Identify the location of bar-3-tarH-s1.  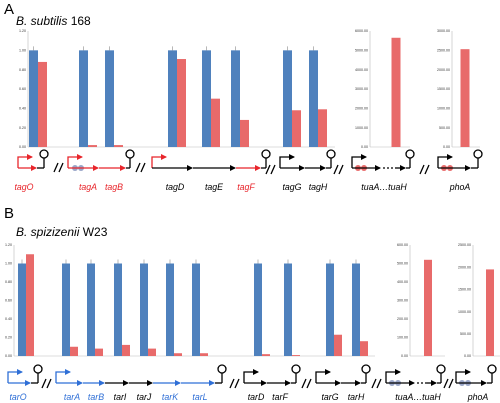
(364, 348).